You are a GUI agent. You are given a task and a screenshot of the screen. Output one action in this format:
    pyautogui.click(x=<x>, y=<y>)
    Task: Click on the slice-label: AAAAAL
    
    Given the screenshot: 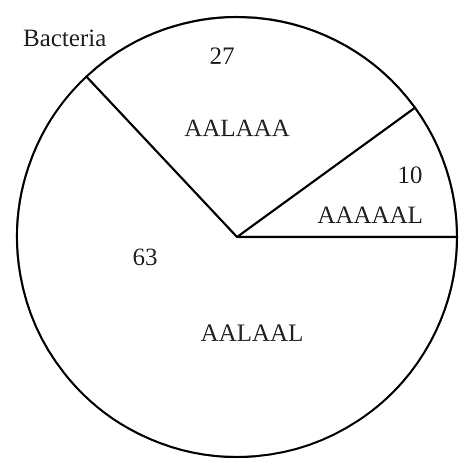 What is the action you would take?
    pyautogui.click(x=370, y=214)
    